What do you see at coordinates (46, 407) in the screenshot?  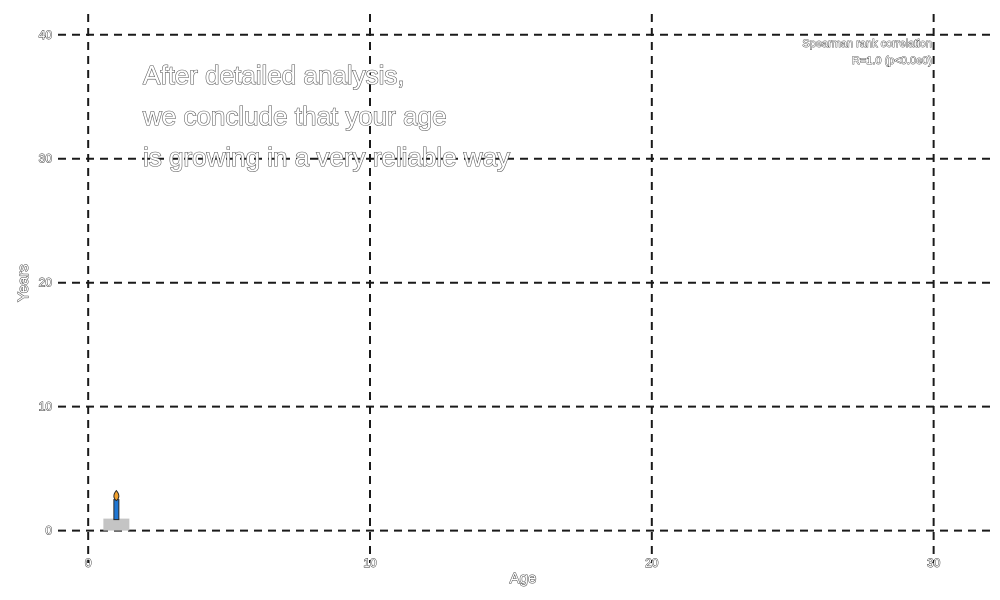 I see `y-tick-label-10: 10` at bounding box center [46, 407].